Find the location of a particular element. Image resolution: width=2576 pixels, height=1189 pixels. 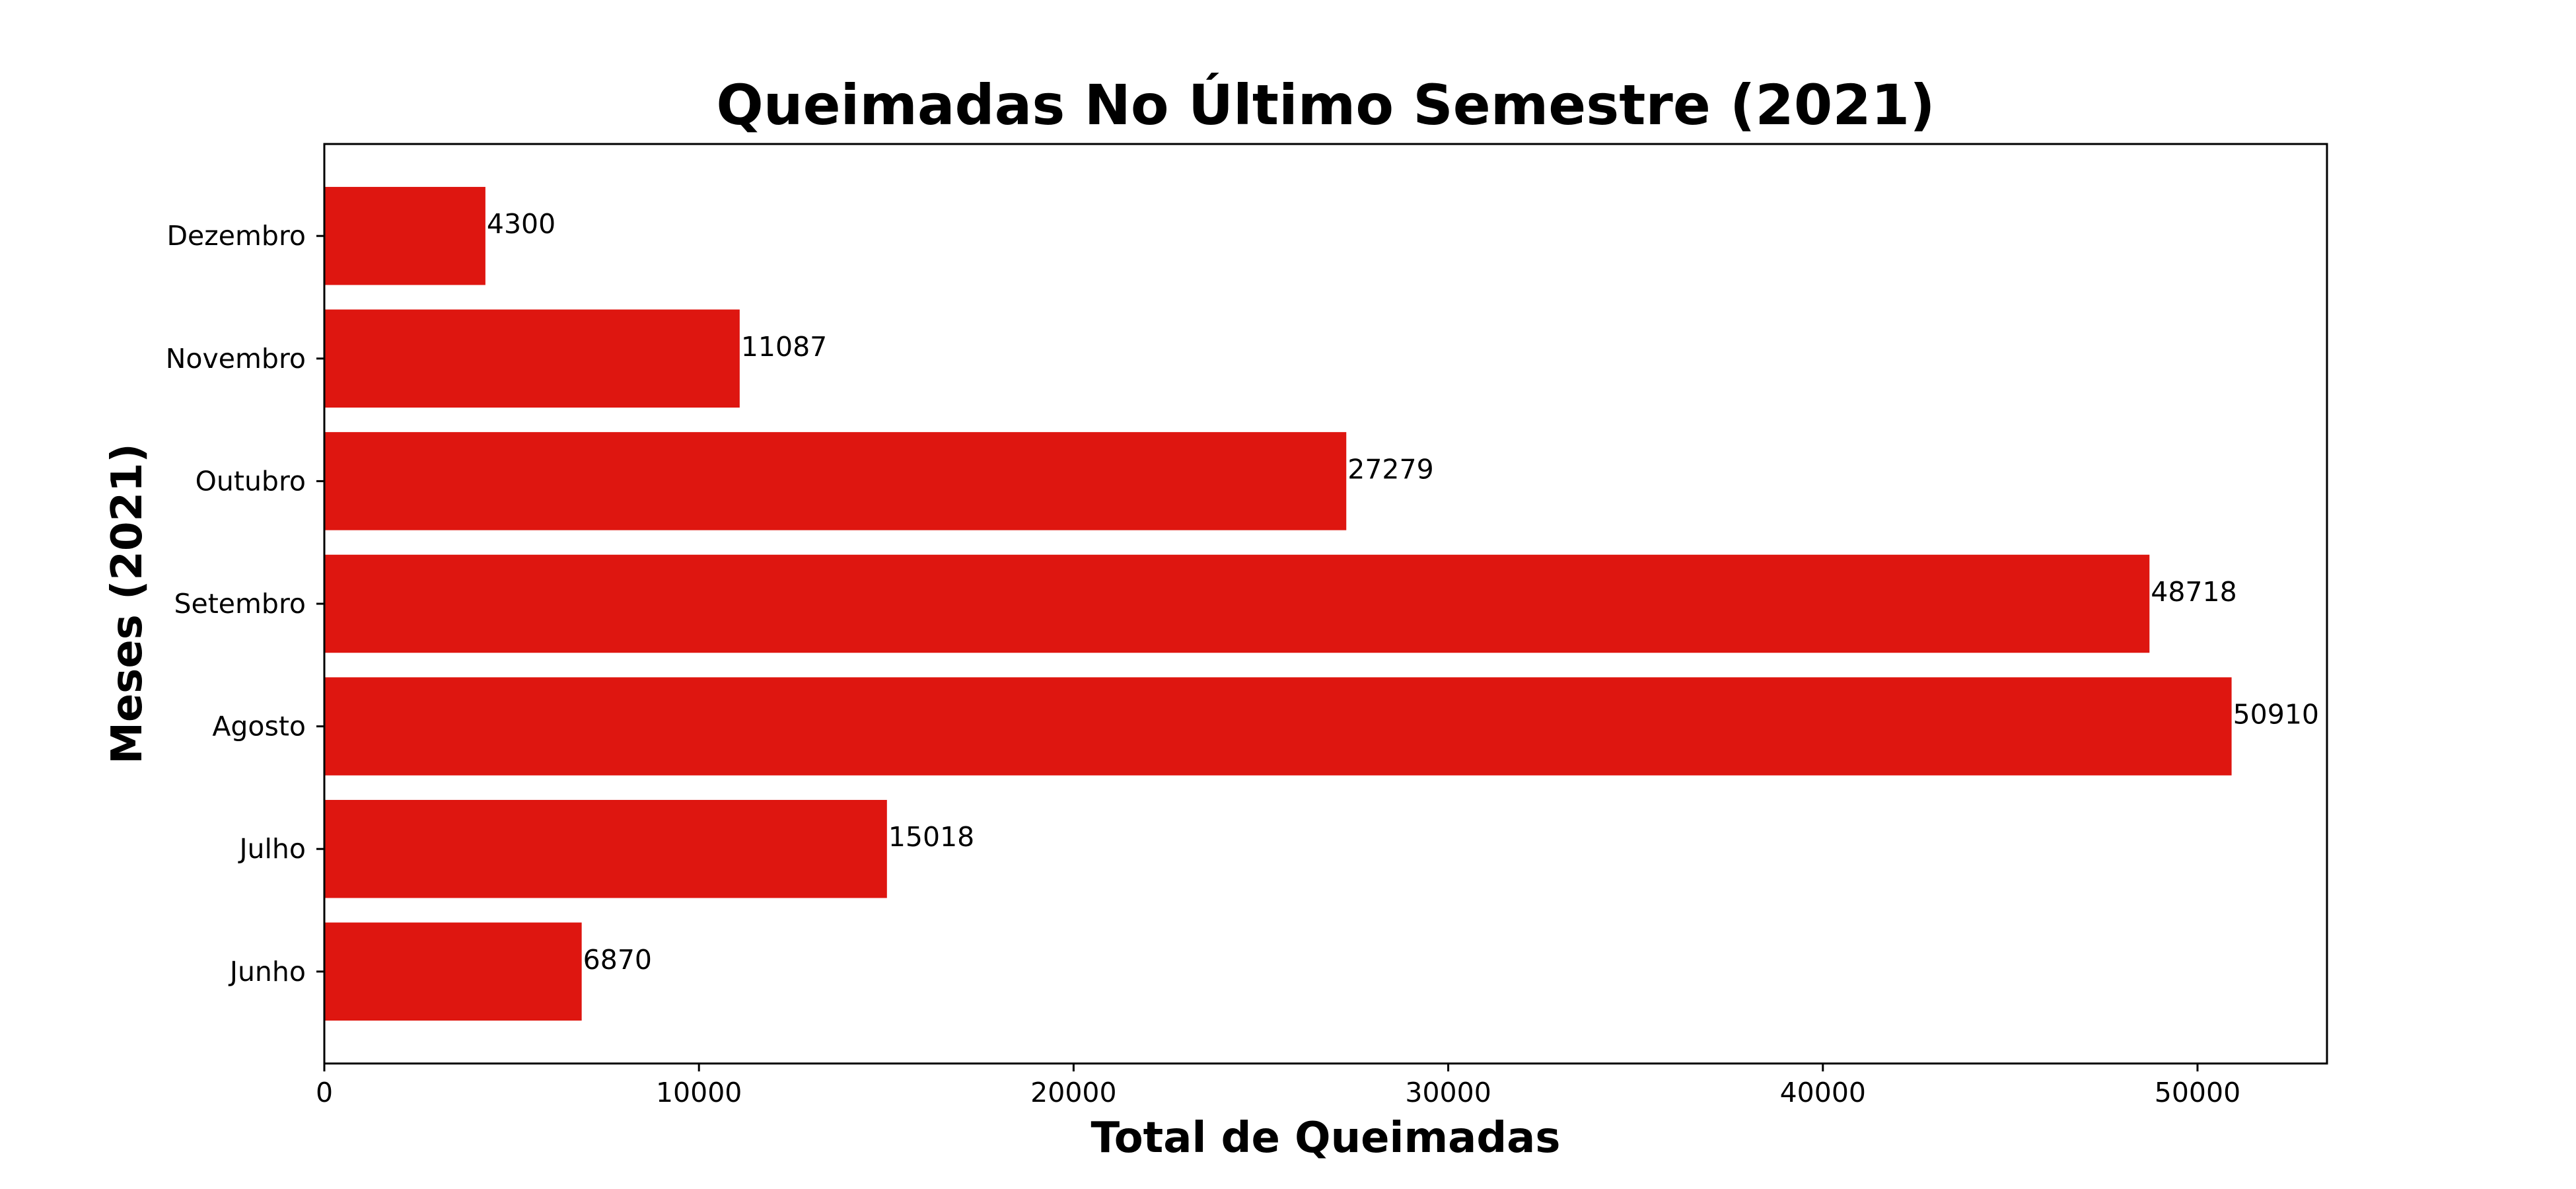

bar-junho is located at coordinates (453, 971).